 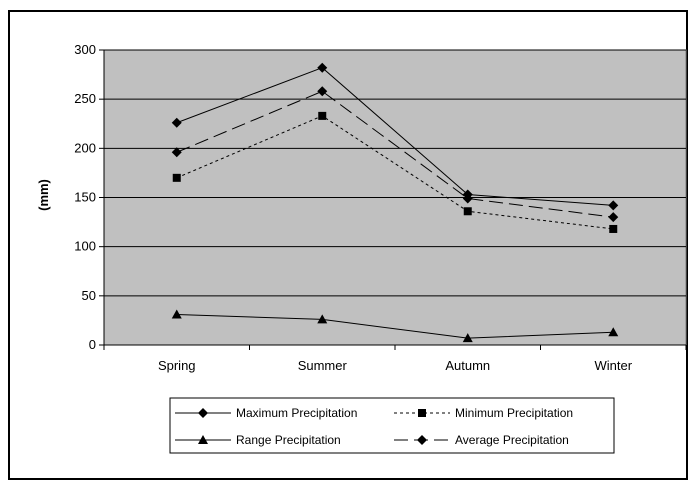 I want to click on x-tick-label: Summer, so click(x=323, y=365).